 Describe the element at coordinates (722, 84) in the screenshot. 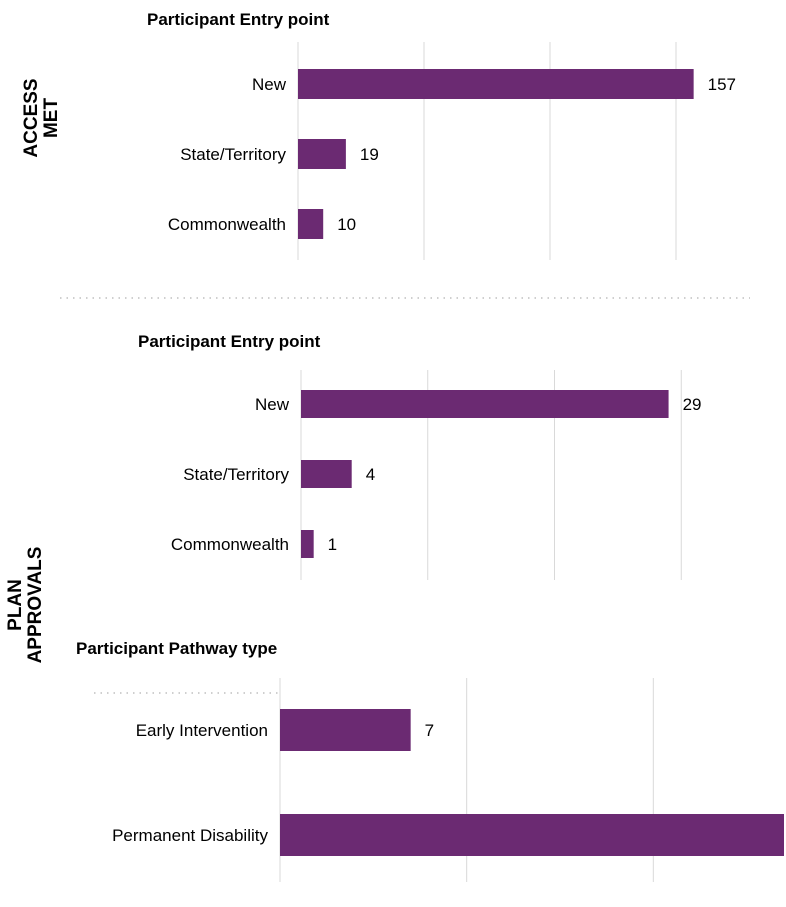

I see `data-label: 157` at that location.